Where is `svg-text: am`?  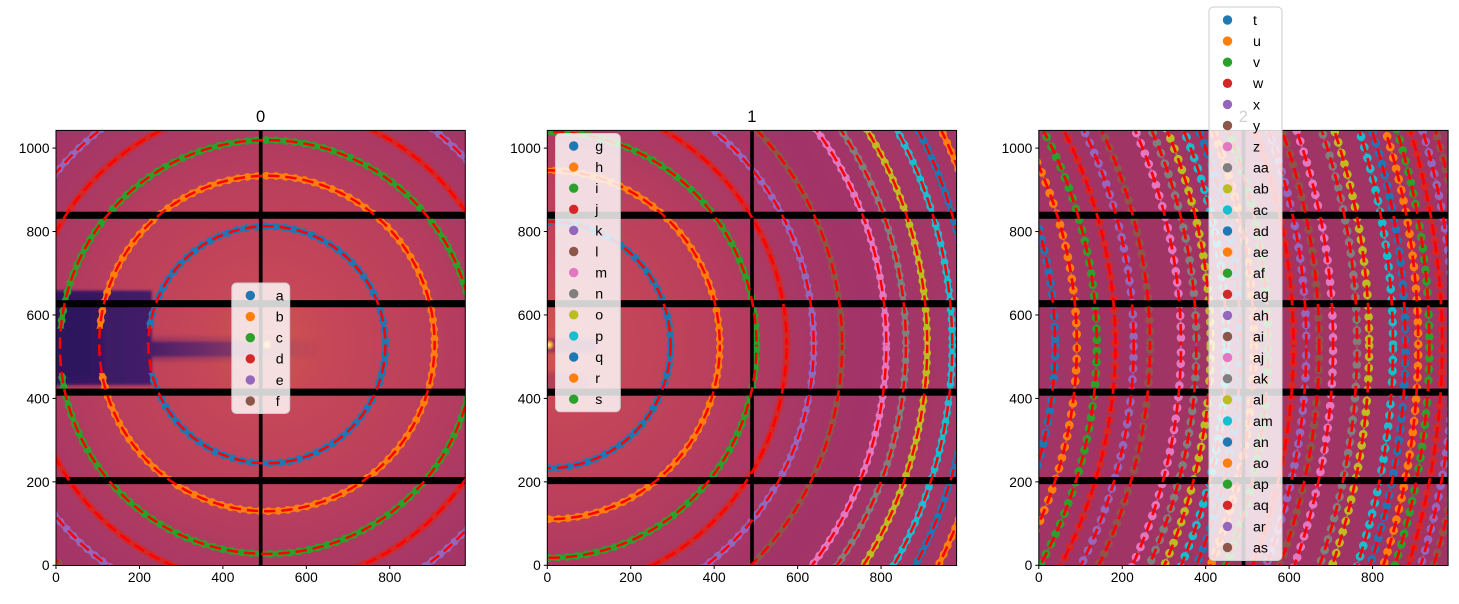 svg-text: am is located at coordinates (1263, 422).